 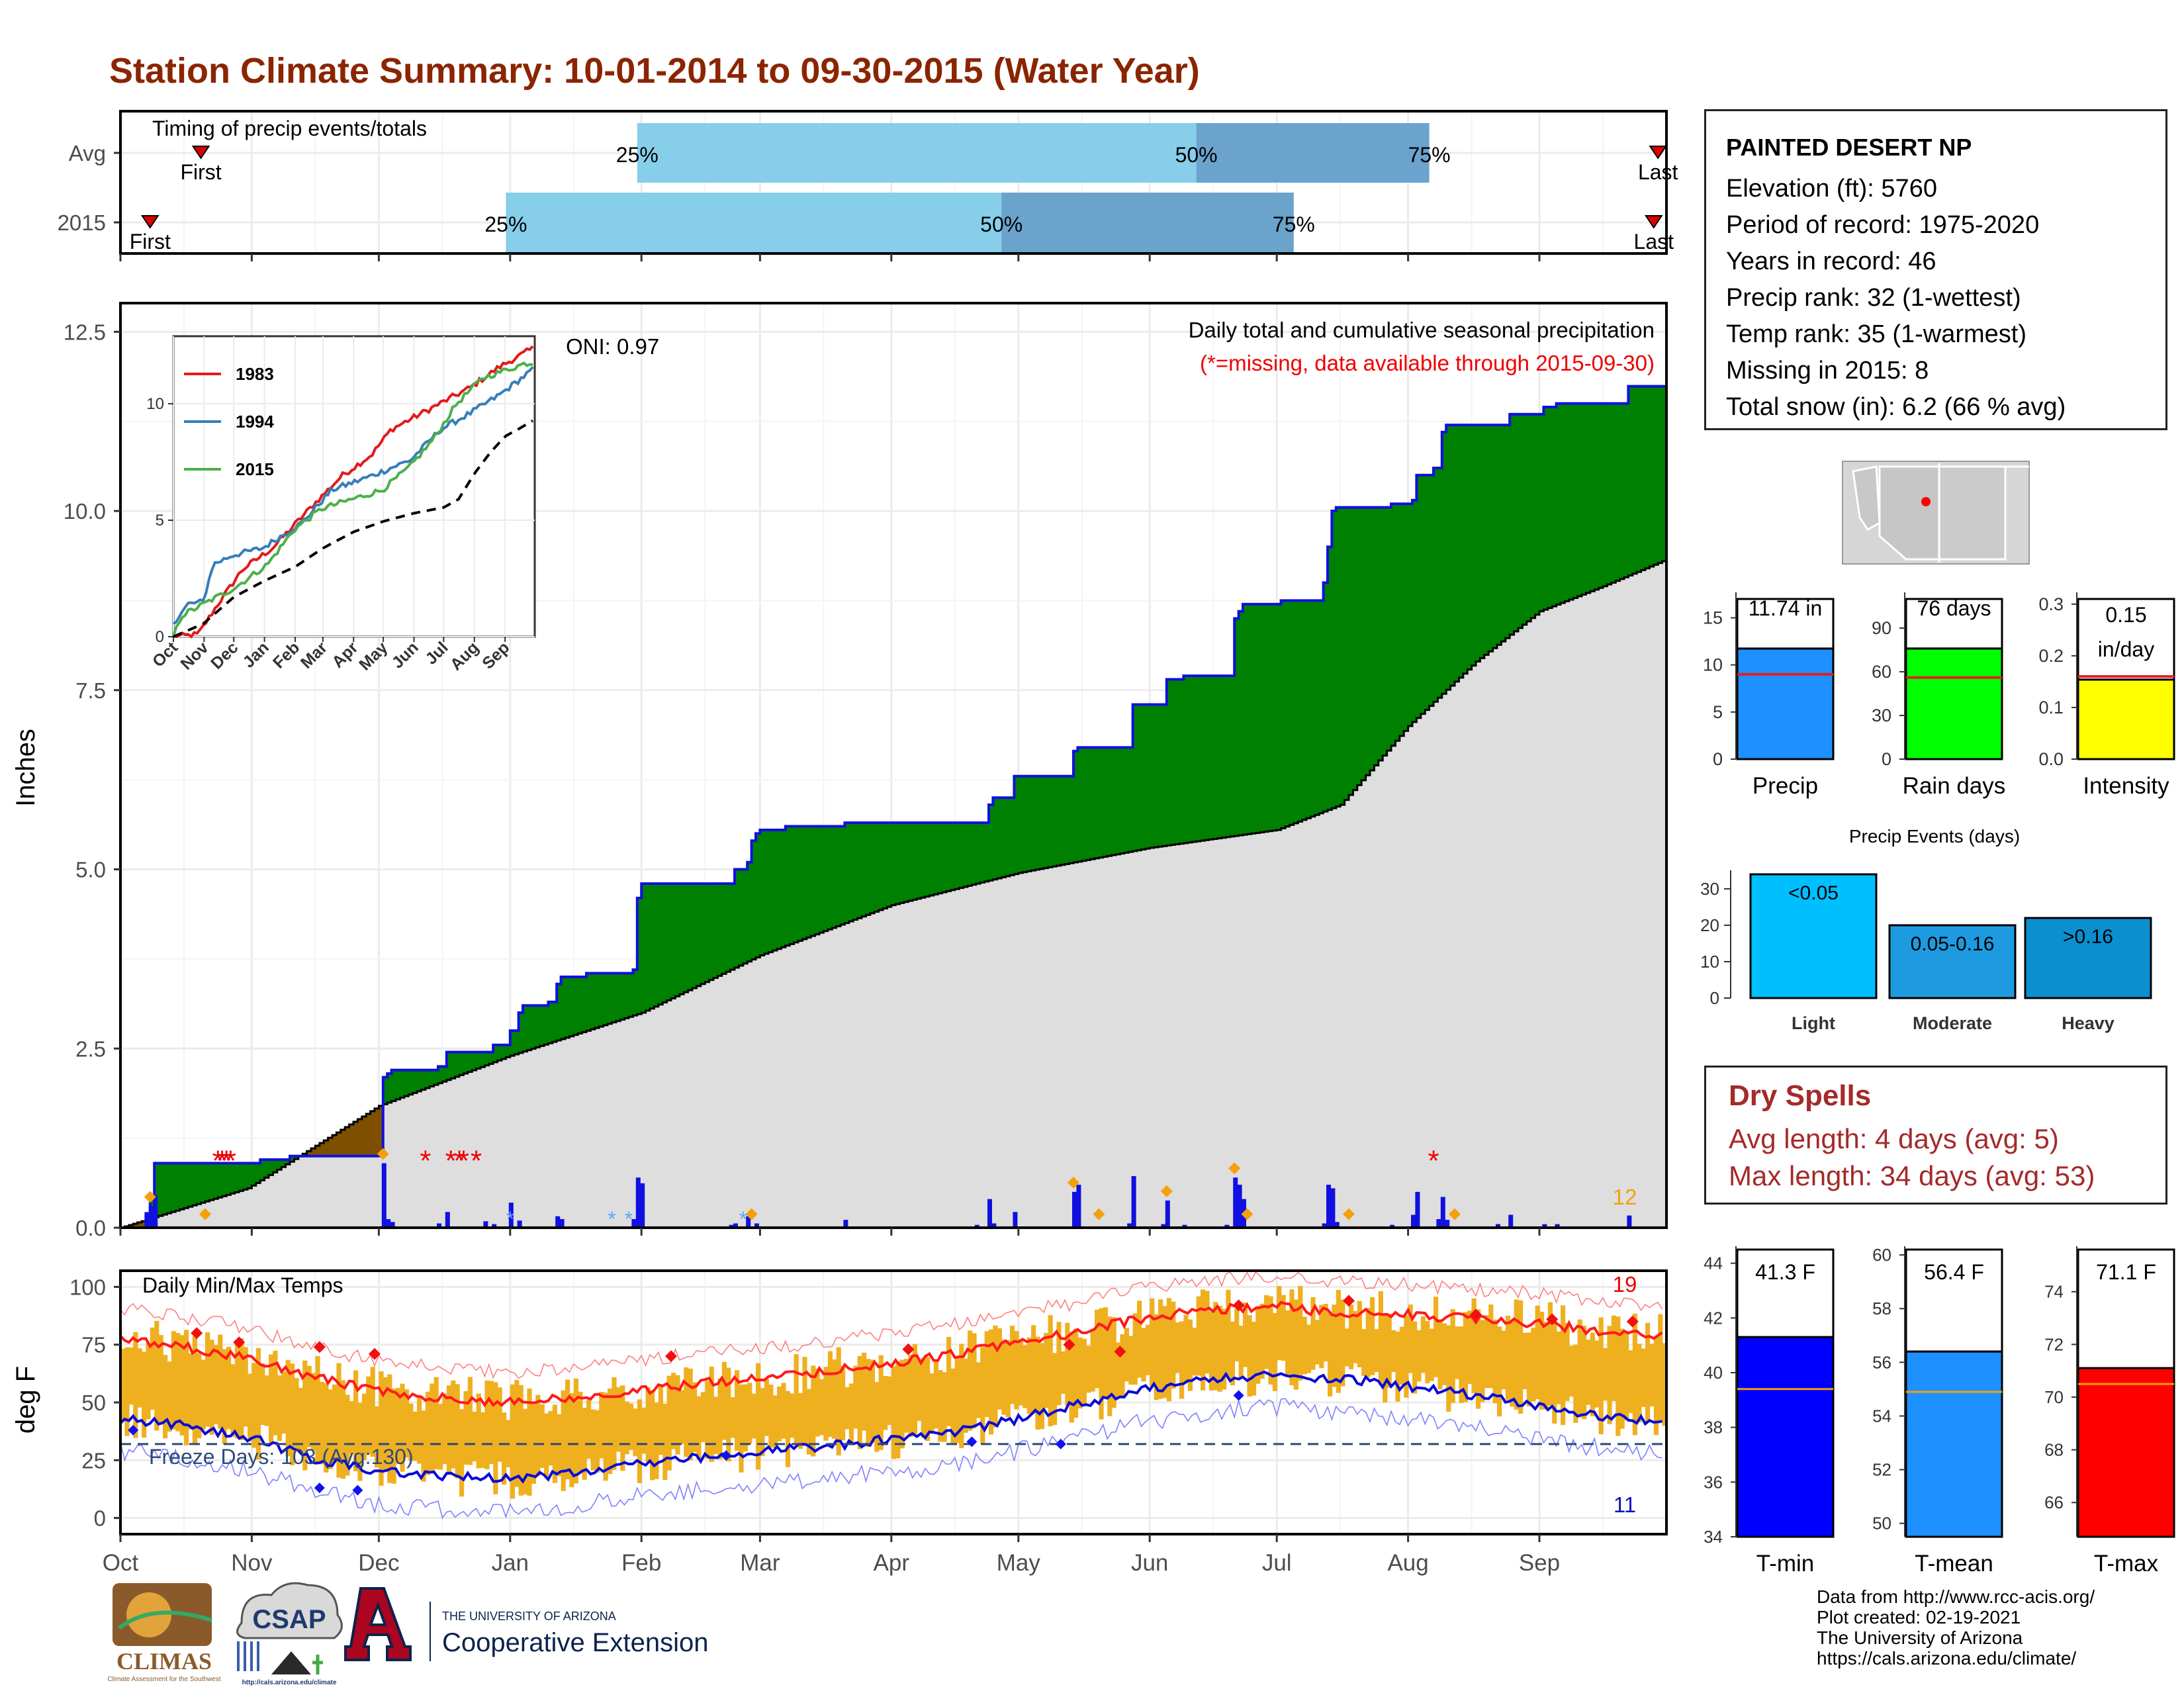 What do you see at coordinates (1956, 1596) in the screenshot?
I see `footer-source: Data from http://www.rcc-acis.org/` at bounding box center [1956, 1596].